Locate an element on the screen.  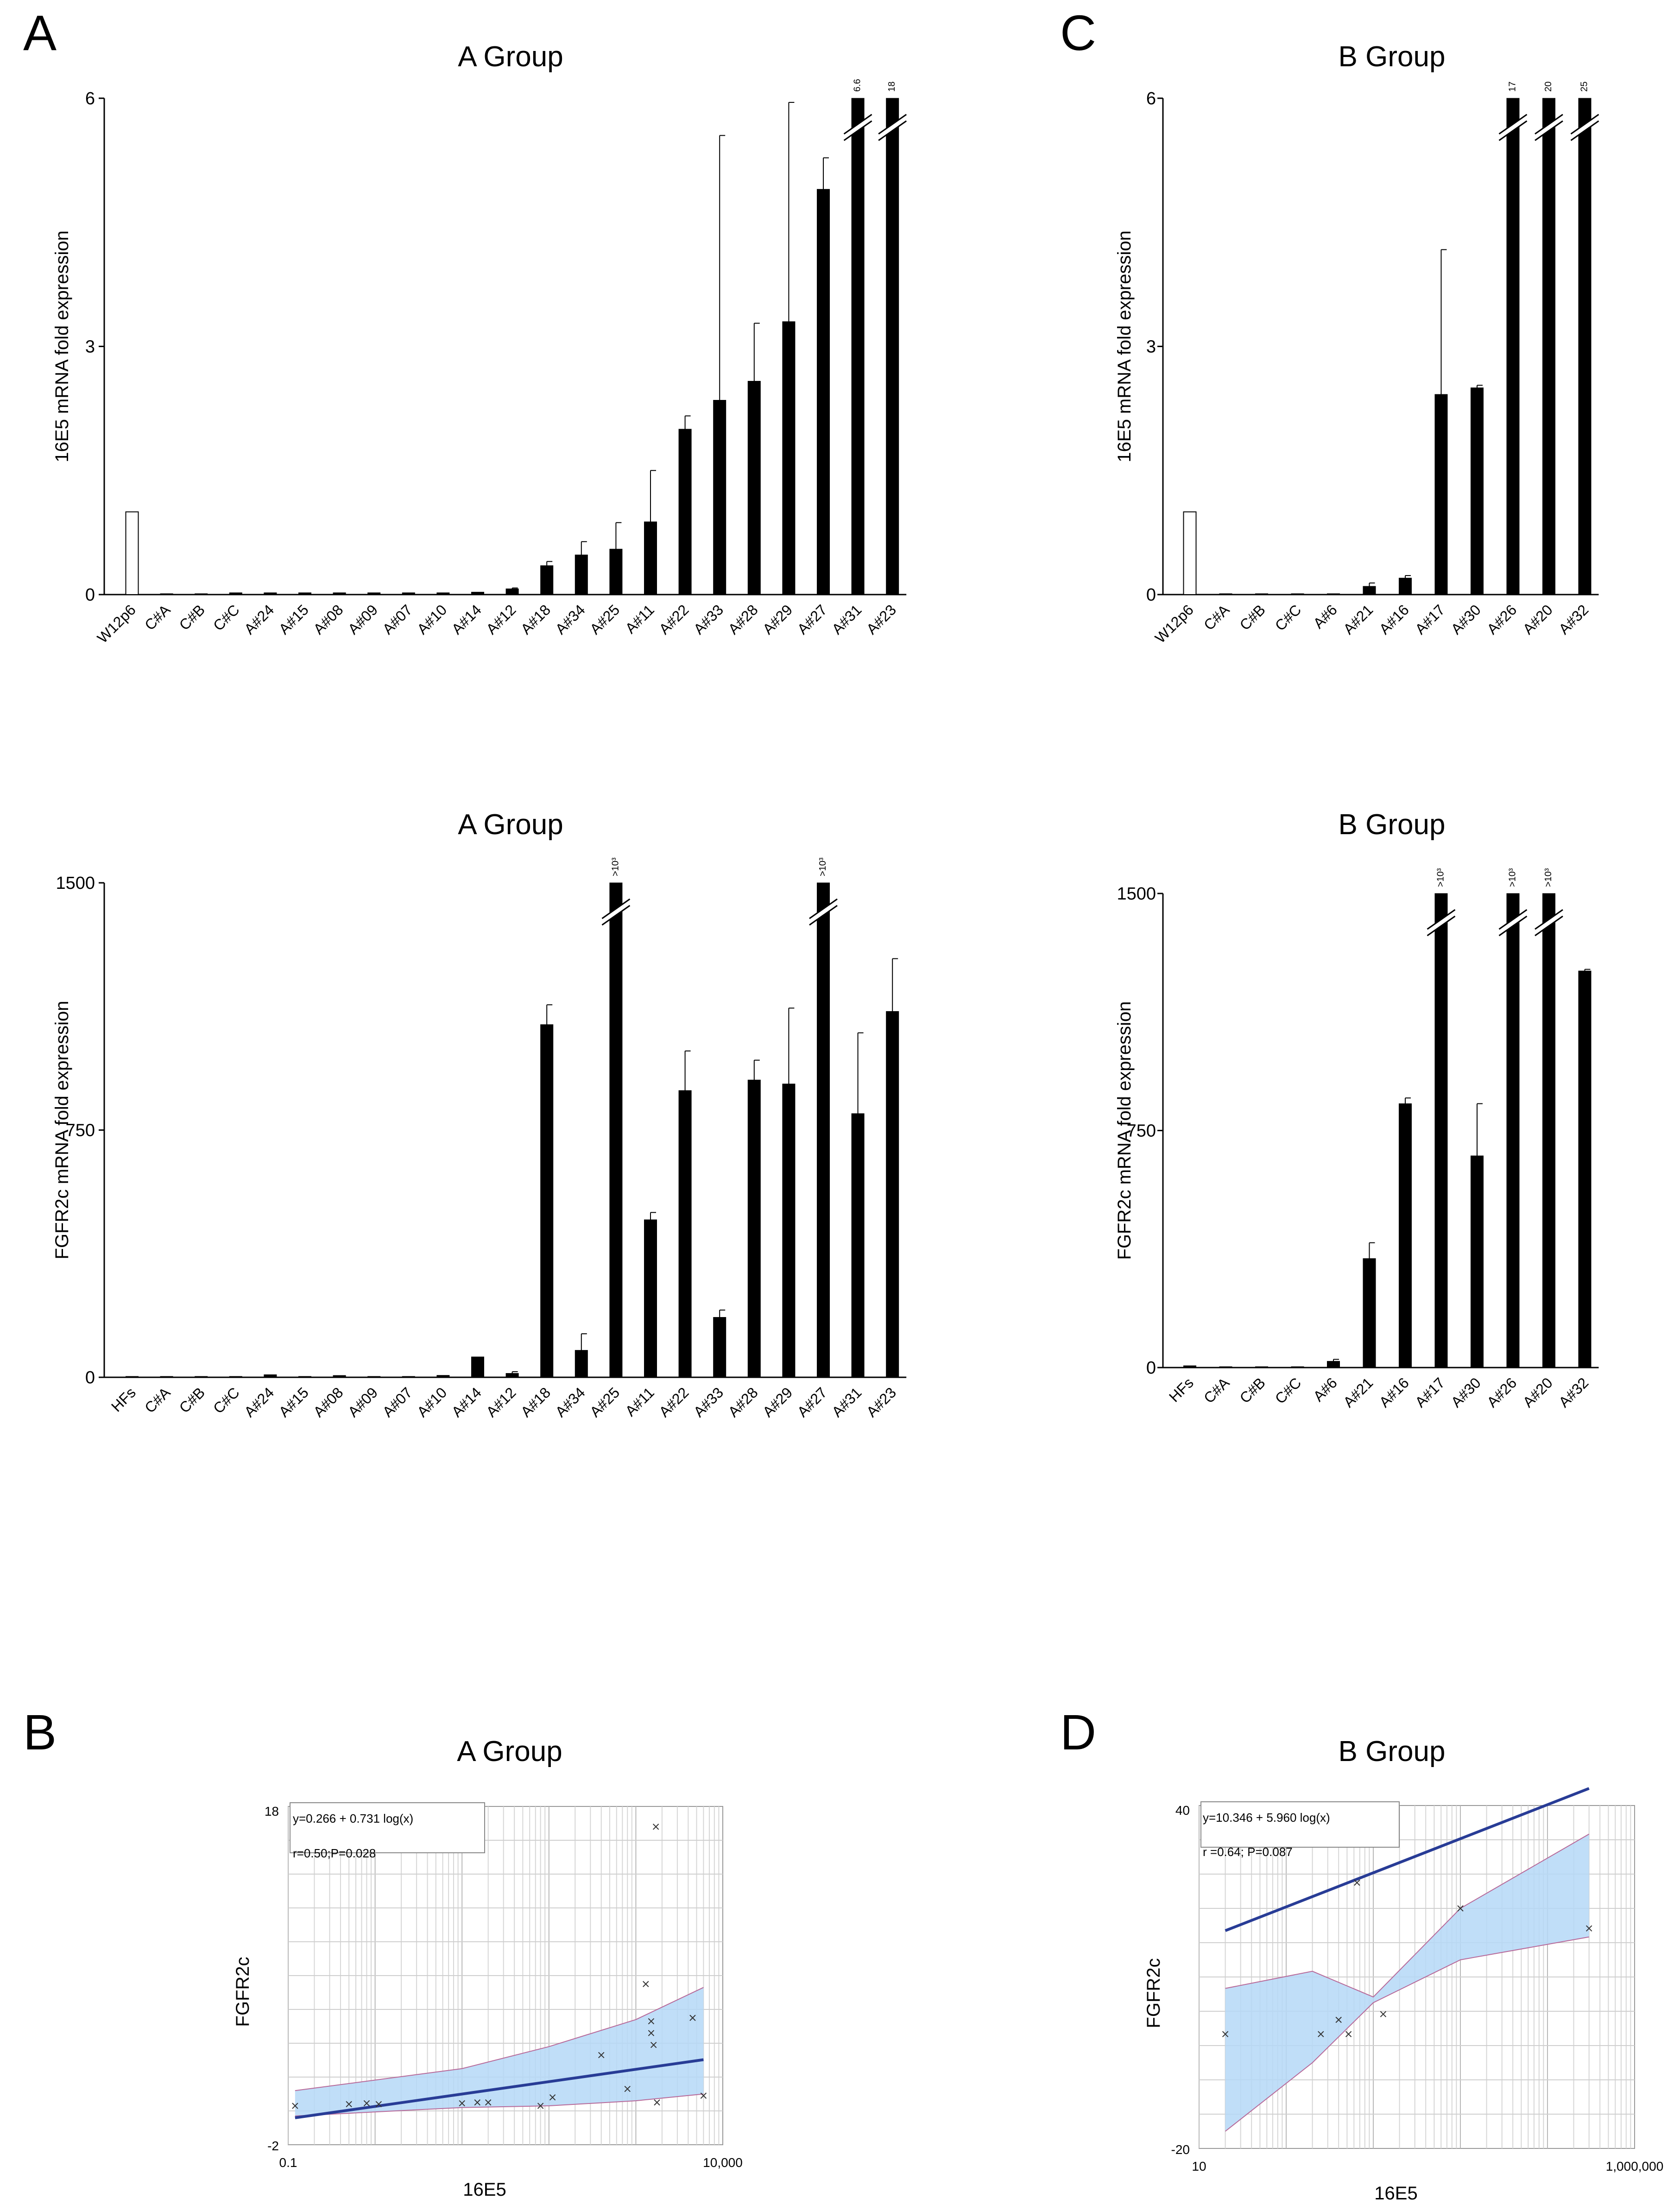
x-category-label-a27: A#27 is located at coordinates (812, 1402).